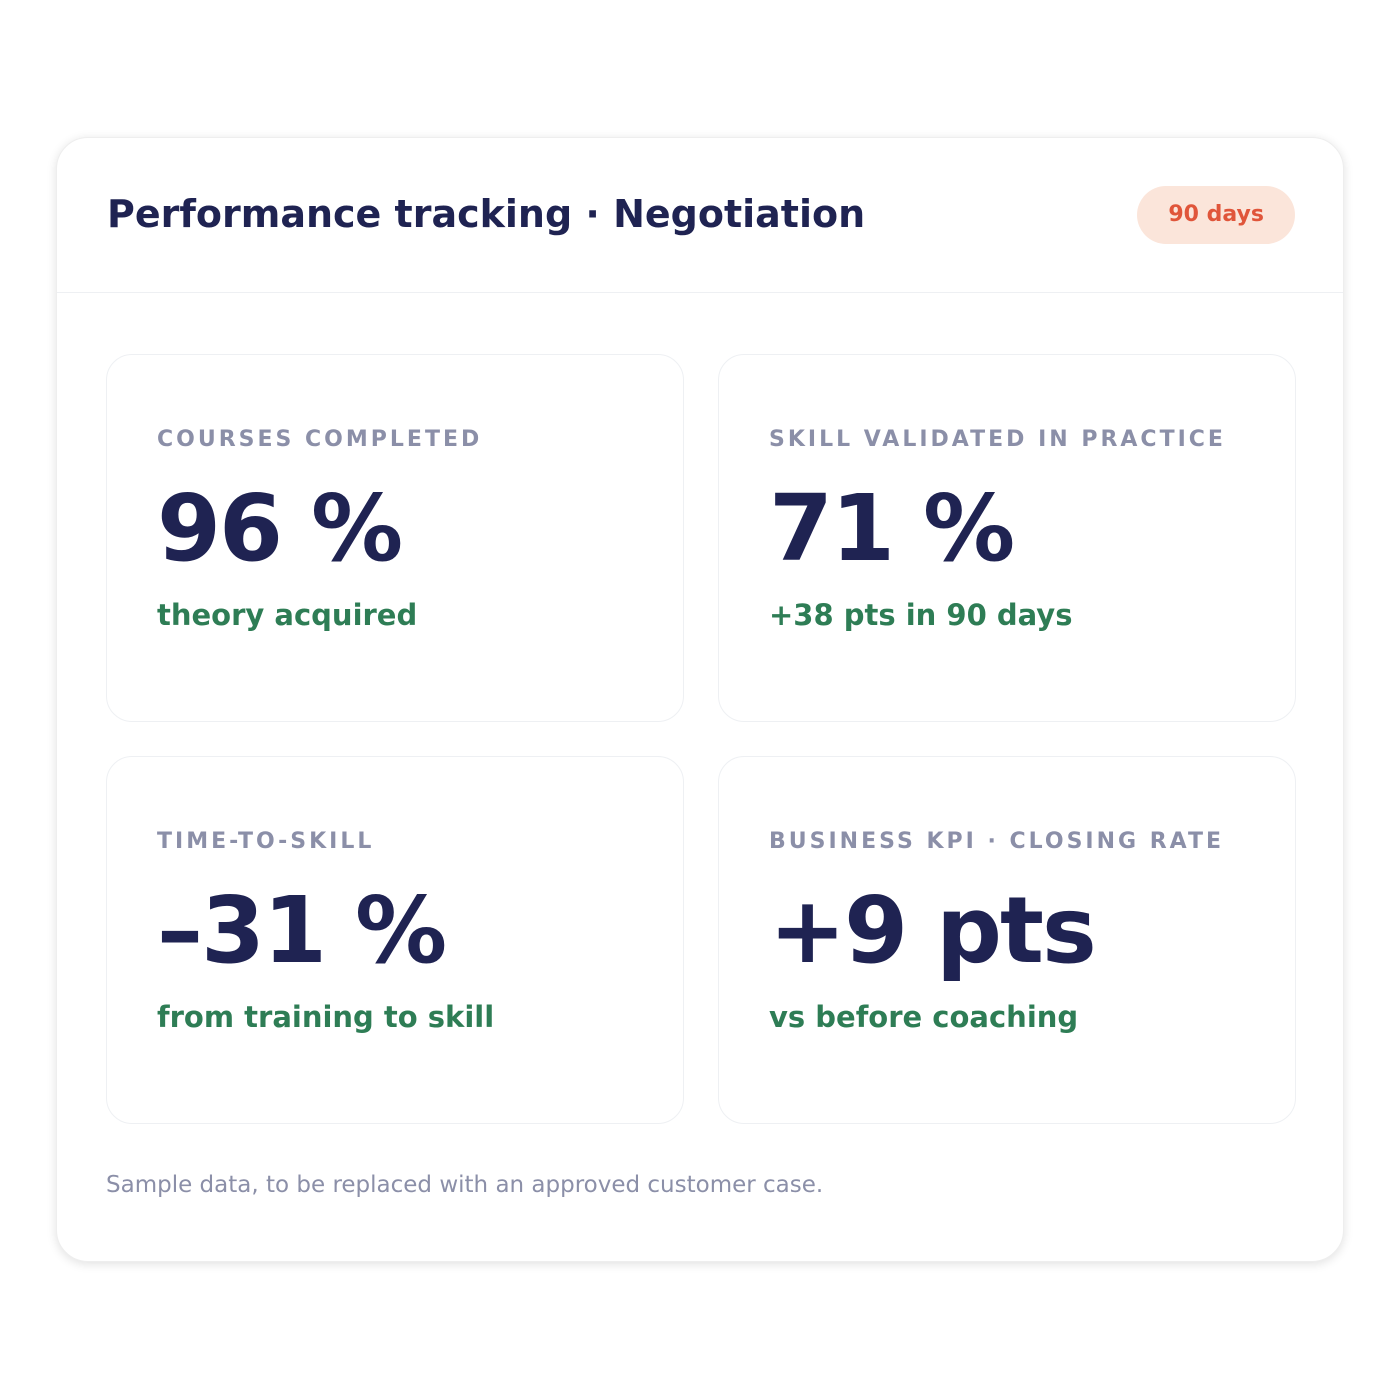 This screenshot has height=1400, width=1400. I want to click on metric-value: 71 %, so click(892, 528).